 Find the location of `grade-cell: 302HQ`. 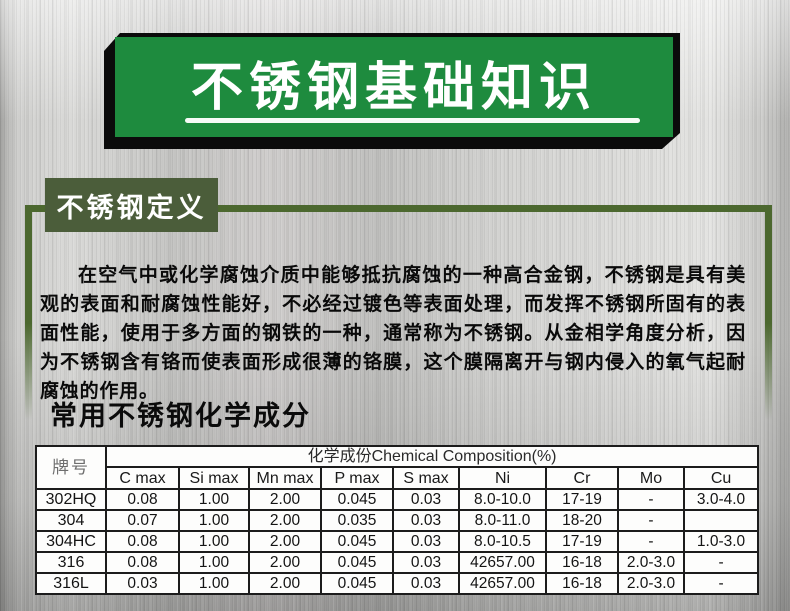

grade-cell: 302HQ is located at coordinates (71, 499).